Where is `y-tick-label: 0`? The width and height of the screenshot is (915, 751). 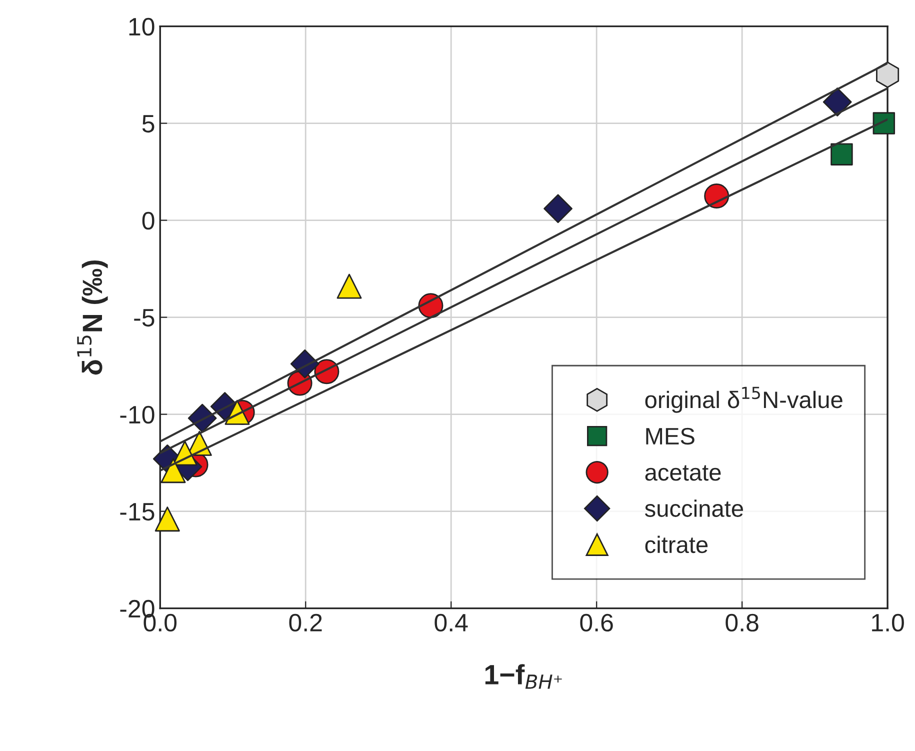
y-tick-label: 0 is located at coordinates (148, 221).